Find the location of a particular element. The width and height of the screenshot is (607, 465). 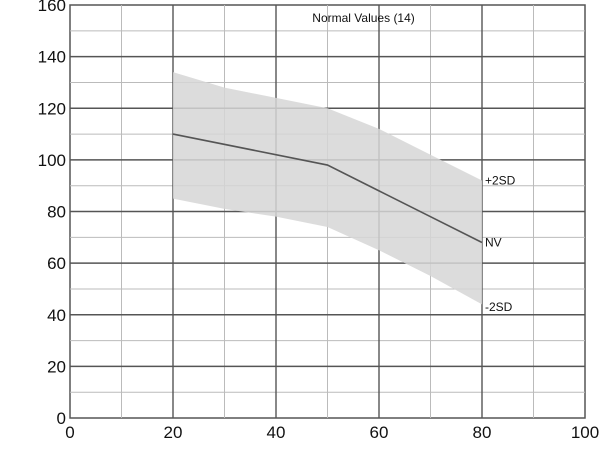

x-tick-label: 100 is located at coordinates (585, 432).